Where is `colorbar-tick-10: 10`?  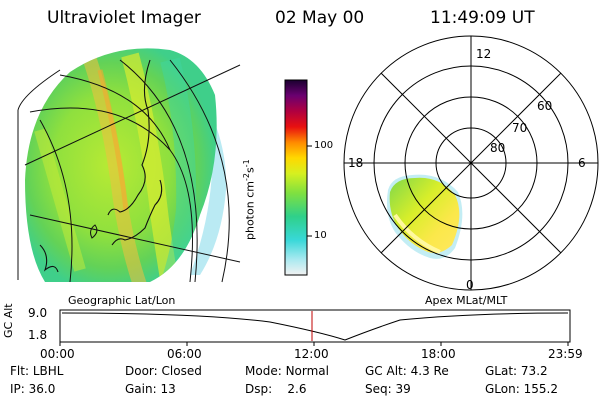
colorbar-tick-10: 10 is located at coordinates (320, 235).